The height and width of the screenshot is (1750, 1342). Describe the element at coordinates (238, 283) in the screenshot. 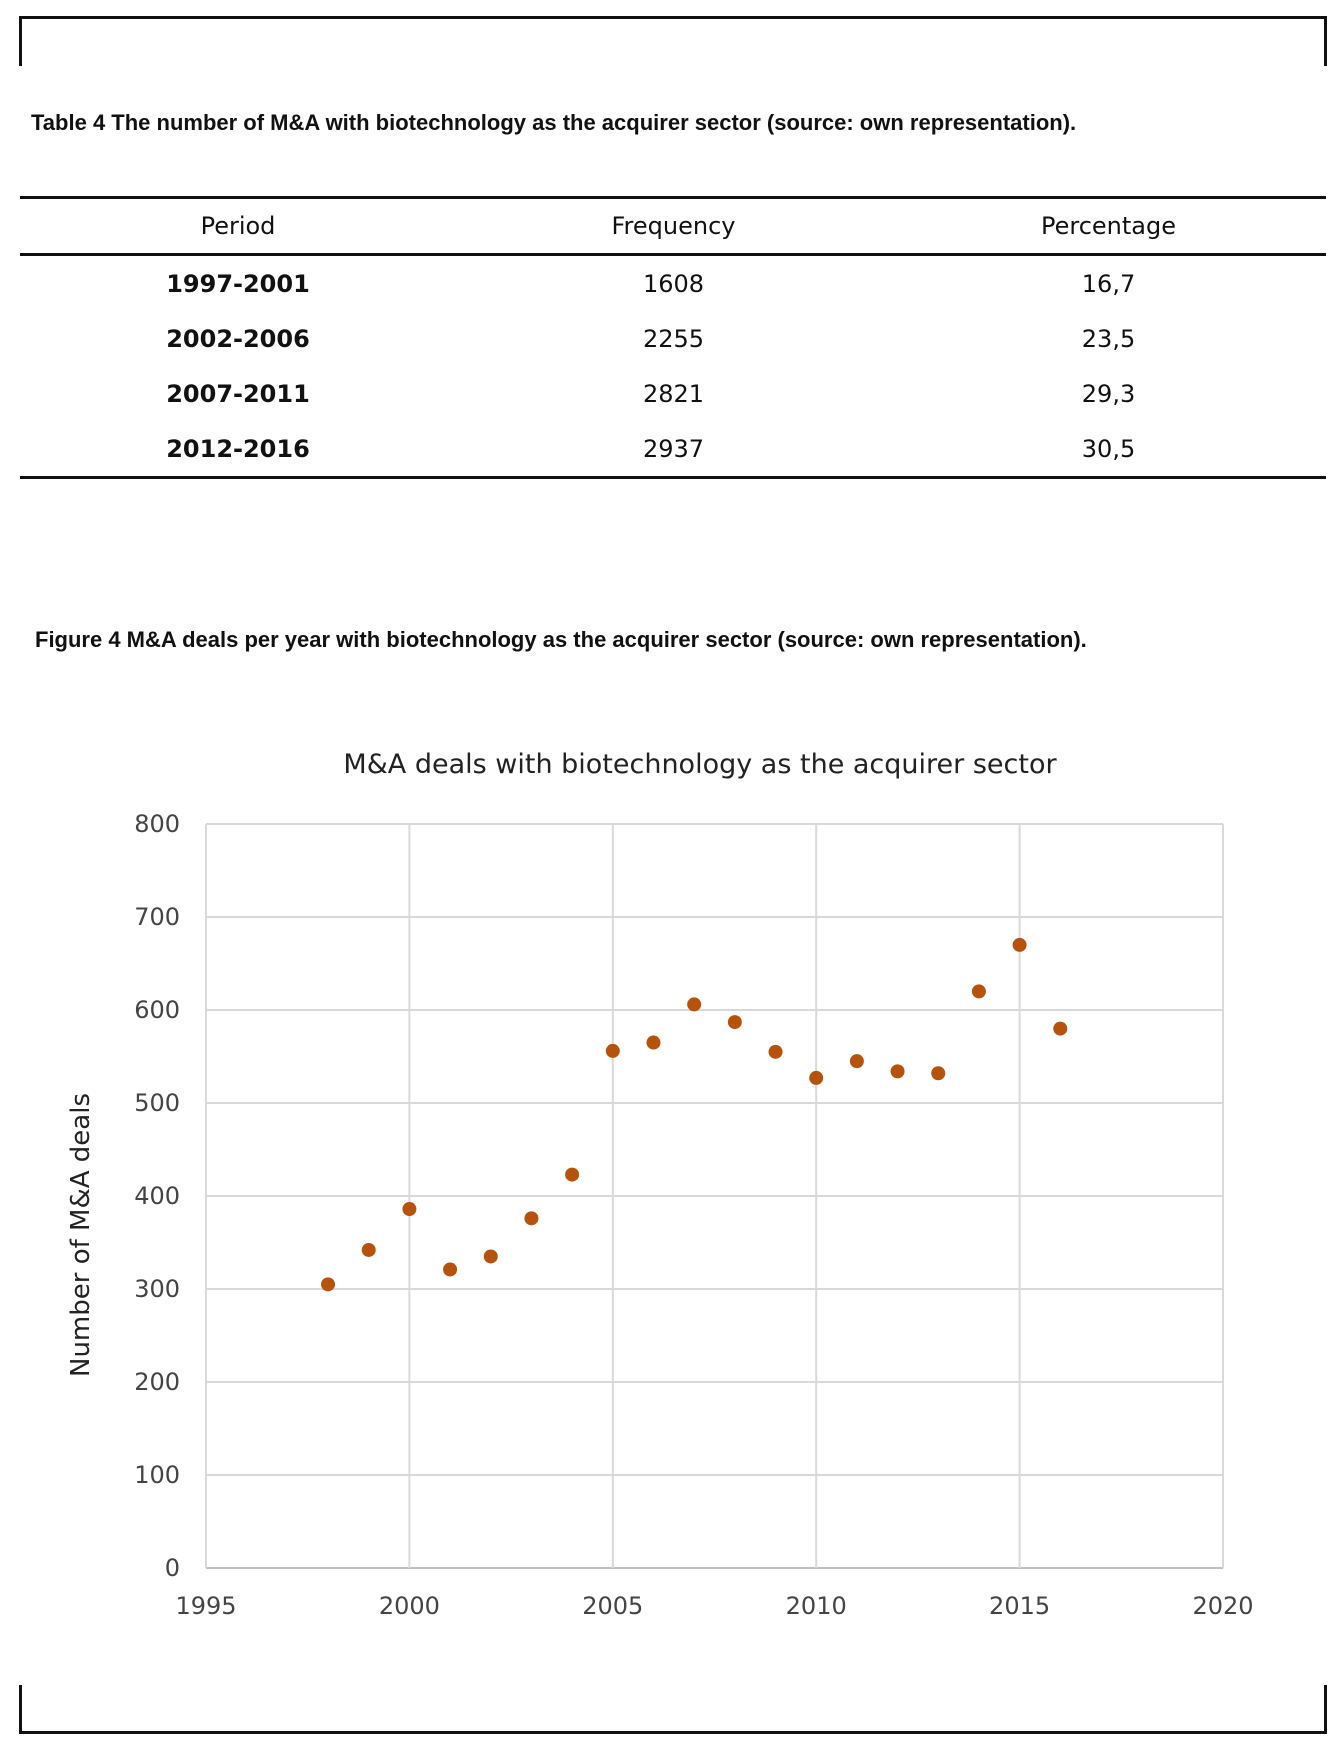

I see `cell-period: 1997-2001` at that location.